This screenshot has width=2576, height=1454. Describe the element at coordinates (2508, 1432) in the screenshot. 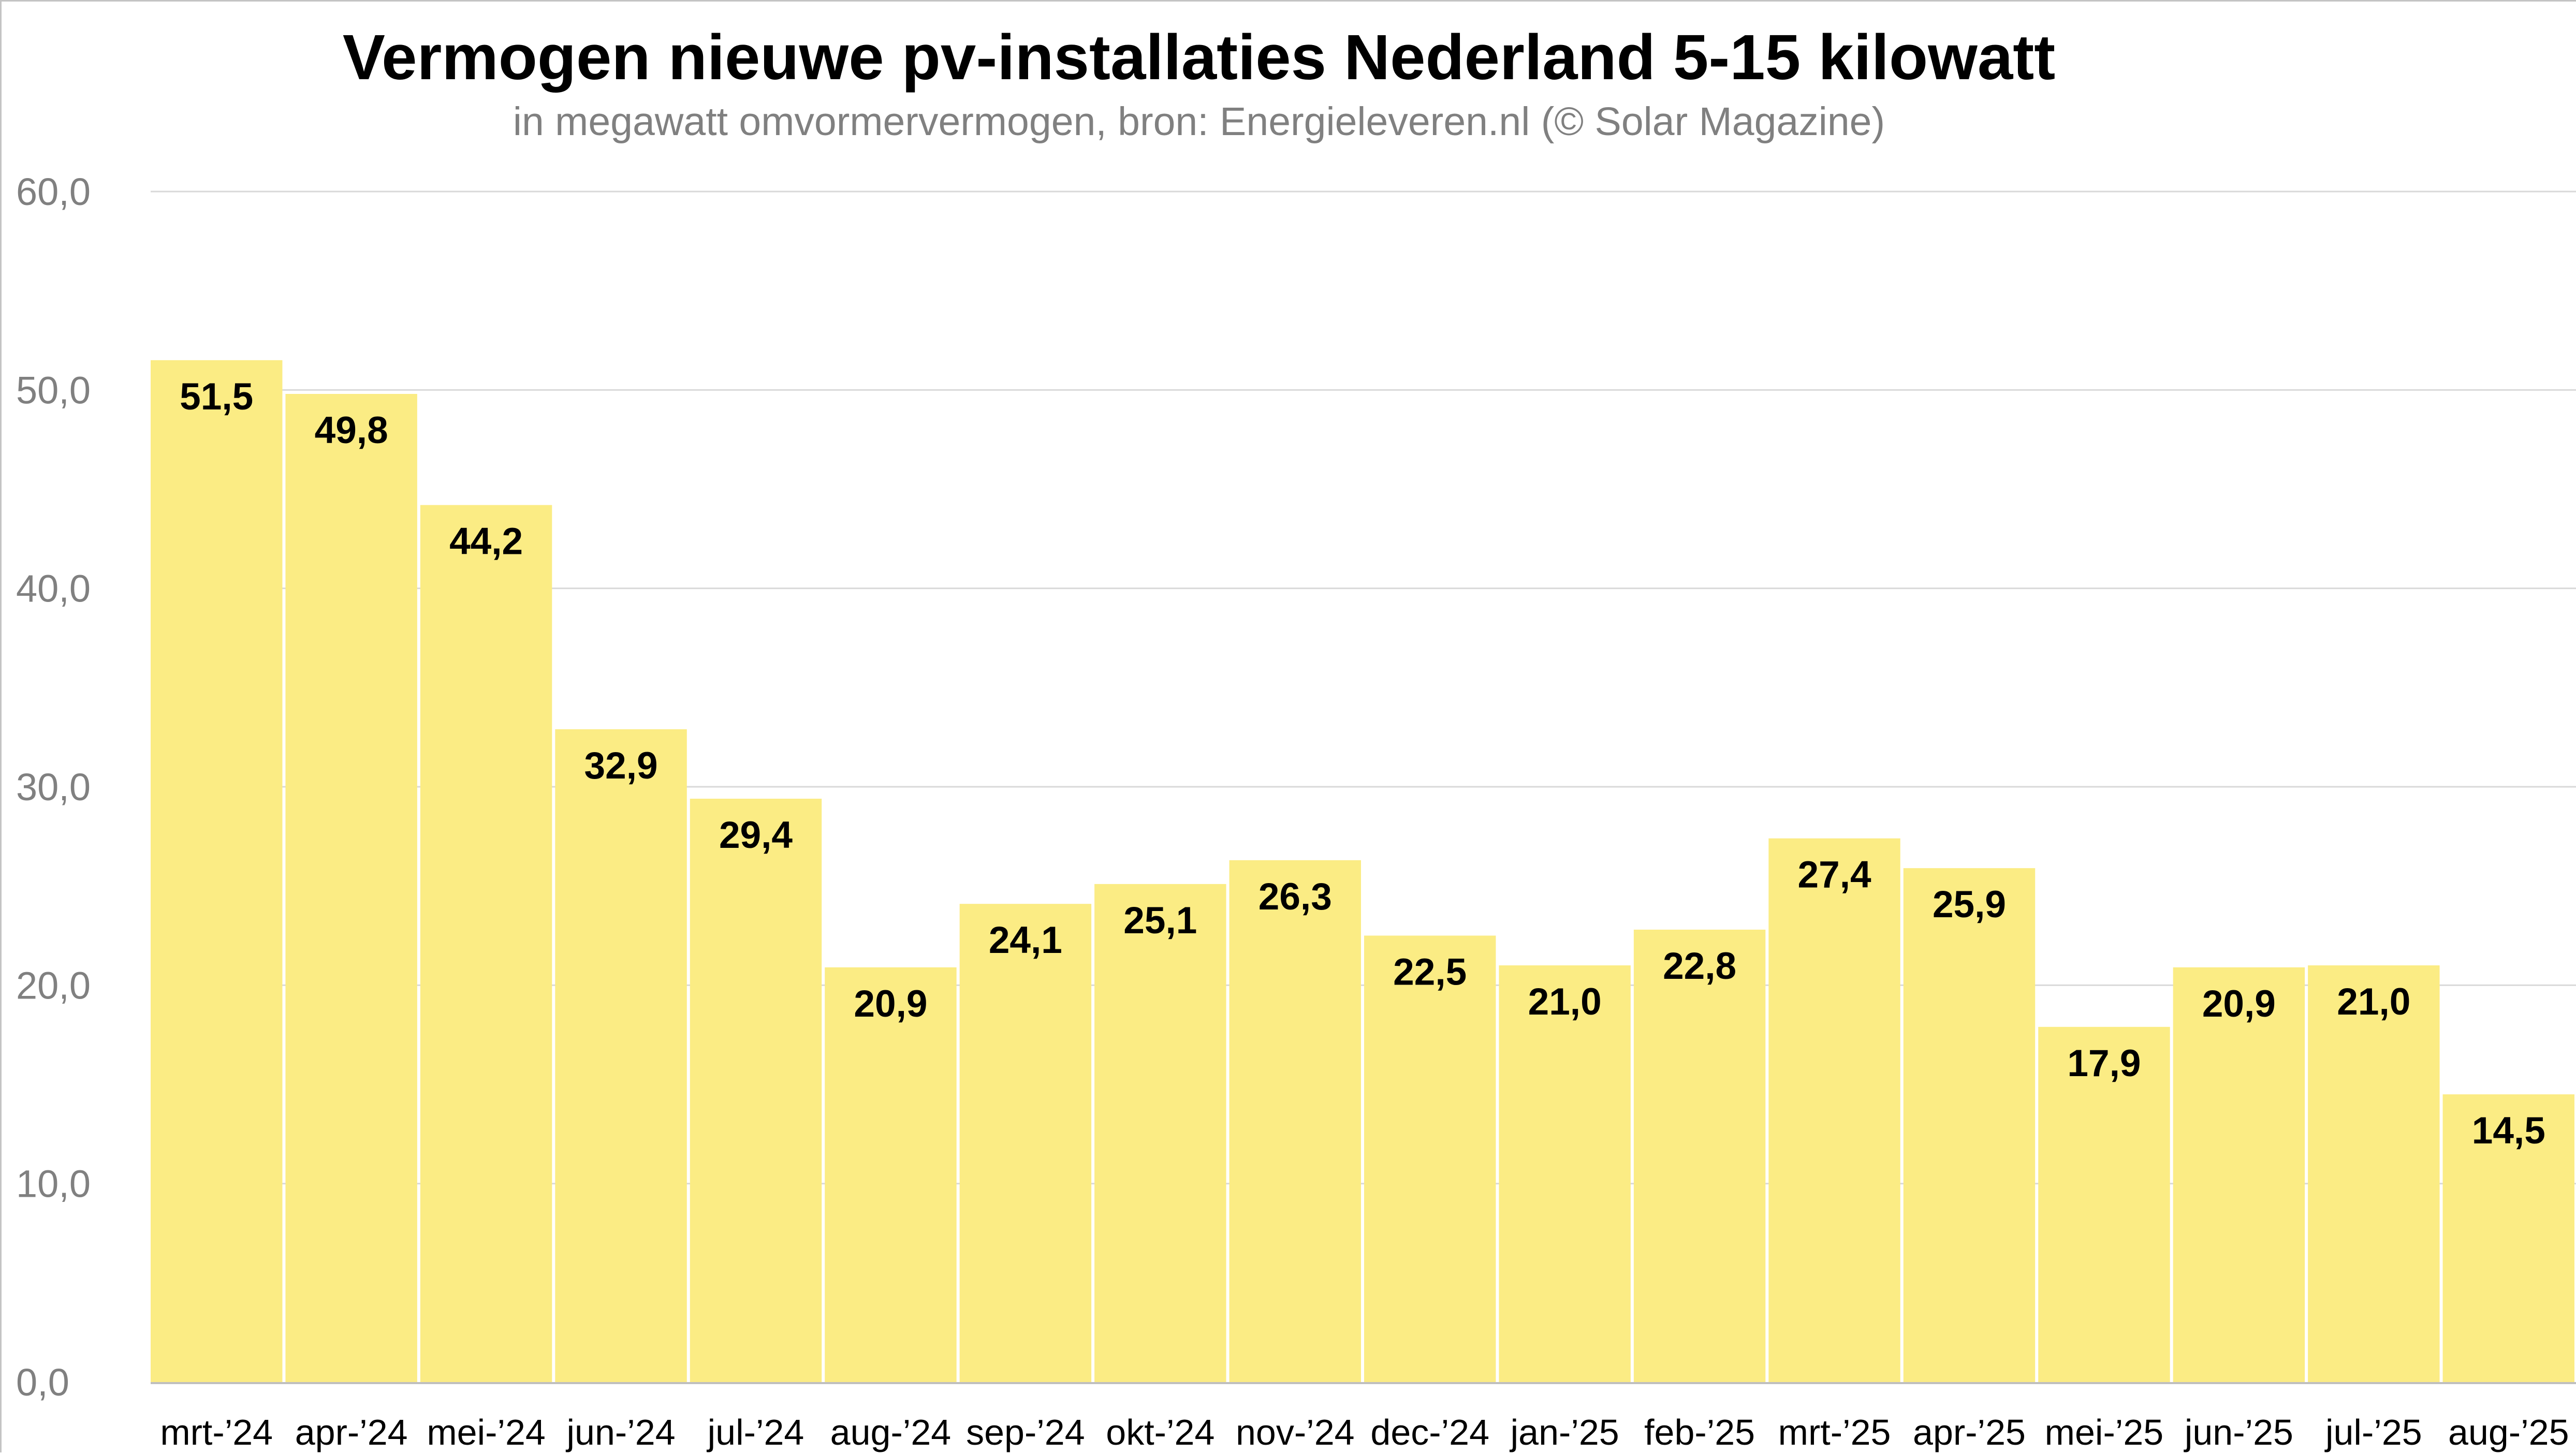

I see `x-tick-label: aug-’25` at that location.